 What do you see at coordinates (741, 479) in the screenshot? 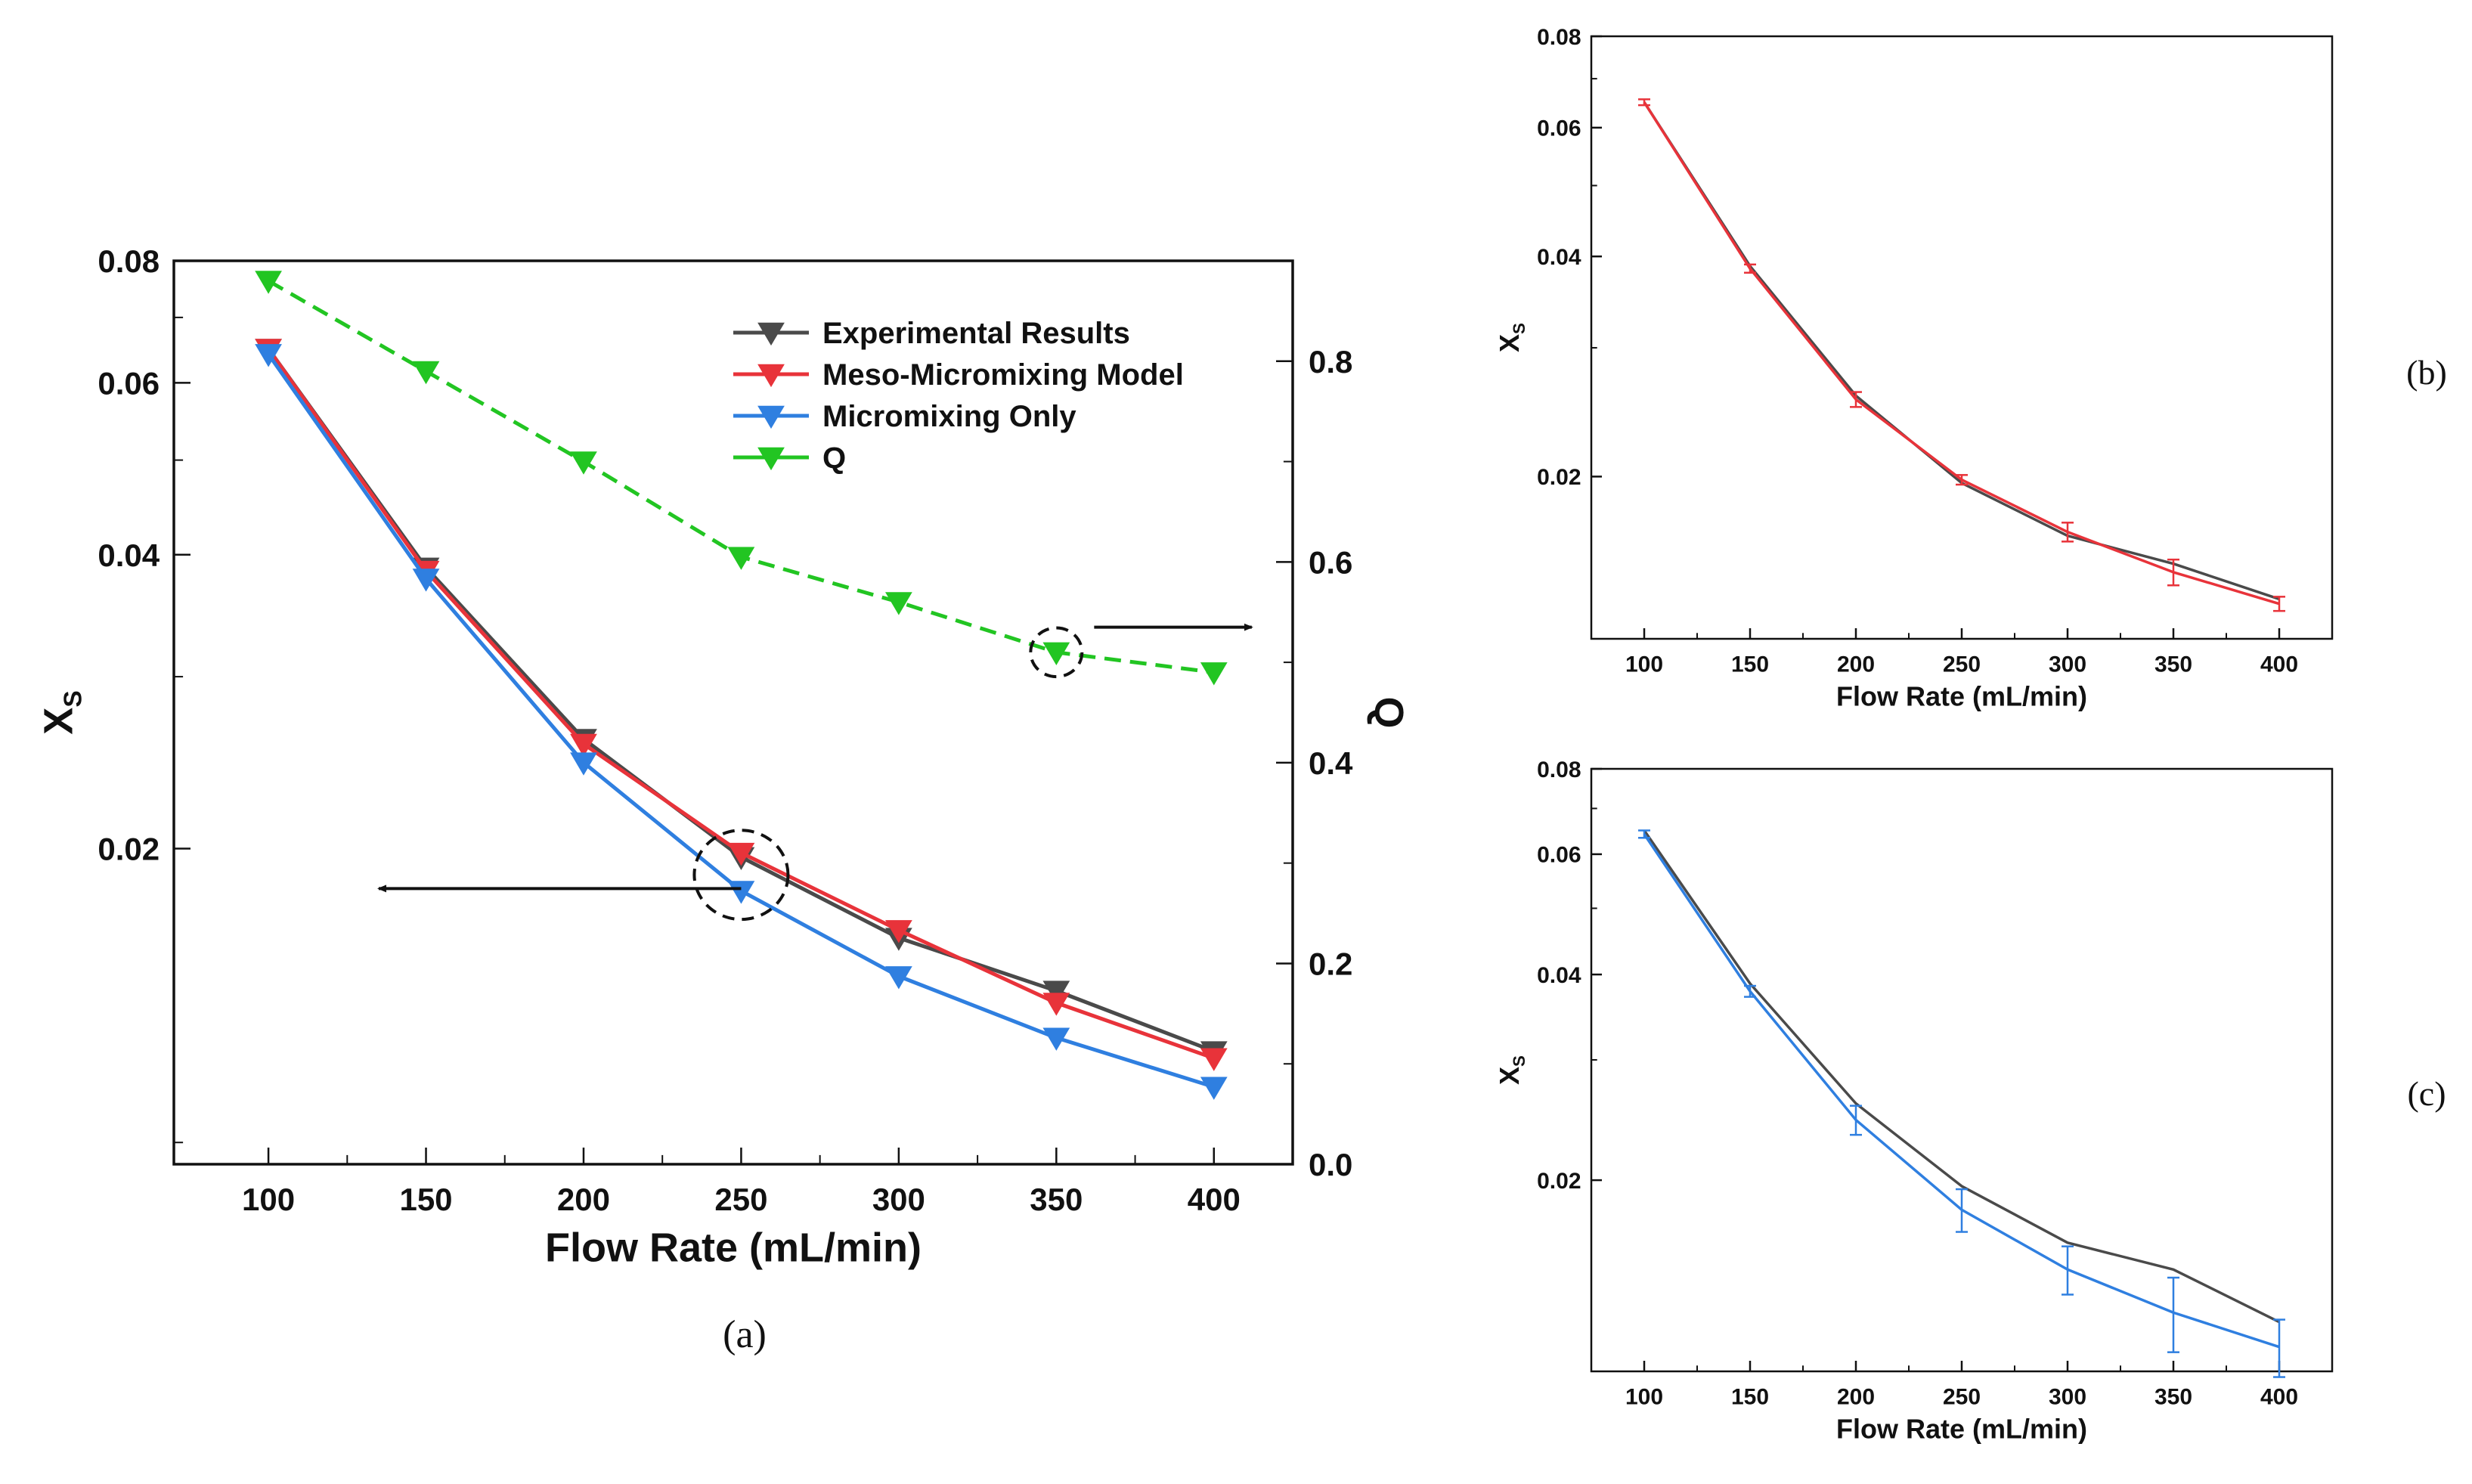
I see `series-q` at bounding box center [741, 479].